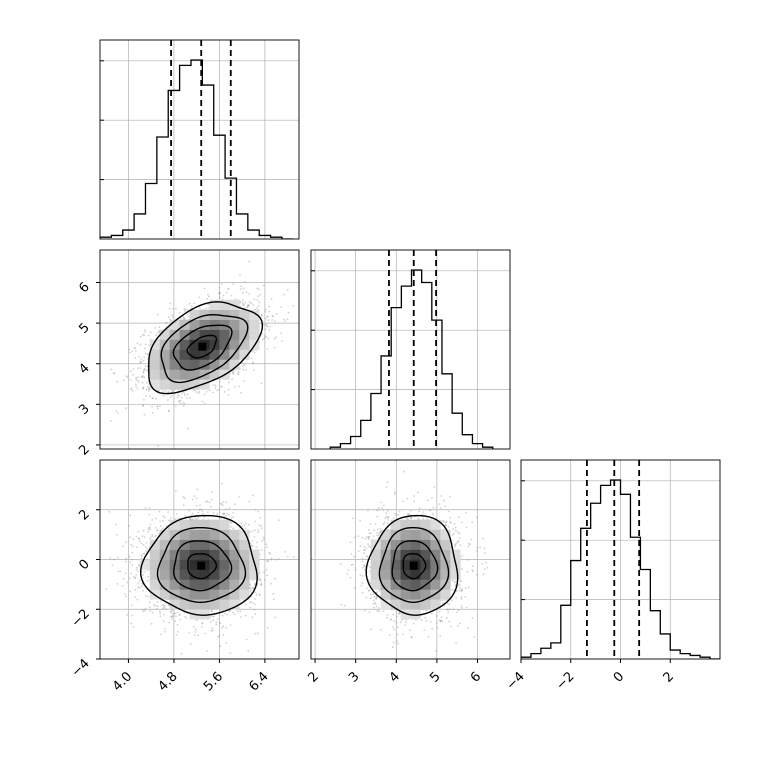 The width and height of the screenshot is (760, 760). What do you see at coordinates (84, 328) in the screenshot?
I see `y-tick-label: 5` at bounding box center [84, 328].